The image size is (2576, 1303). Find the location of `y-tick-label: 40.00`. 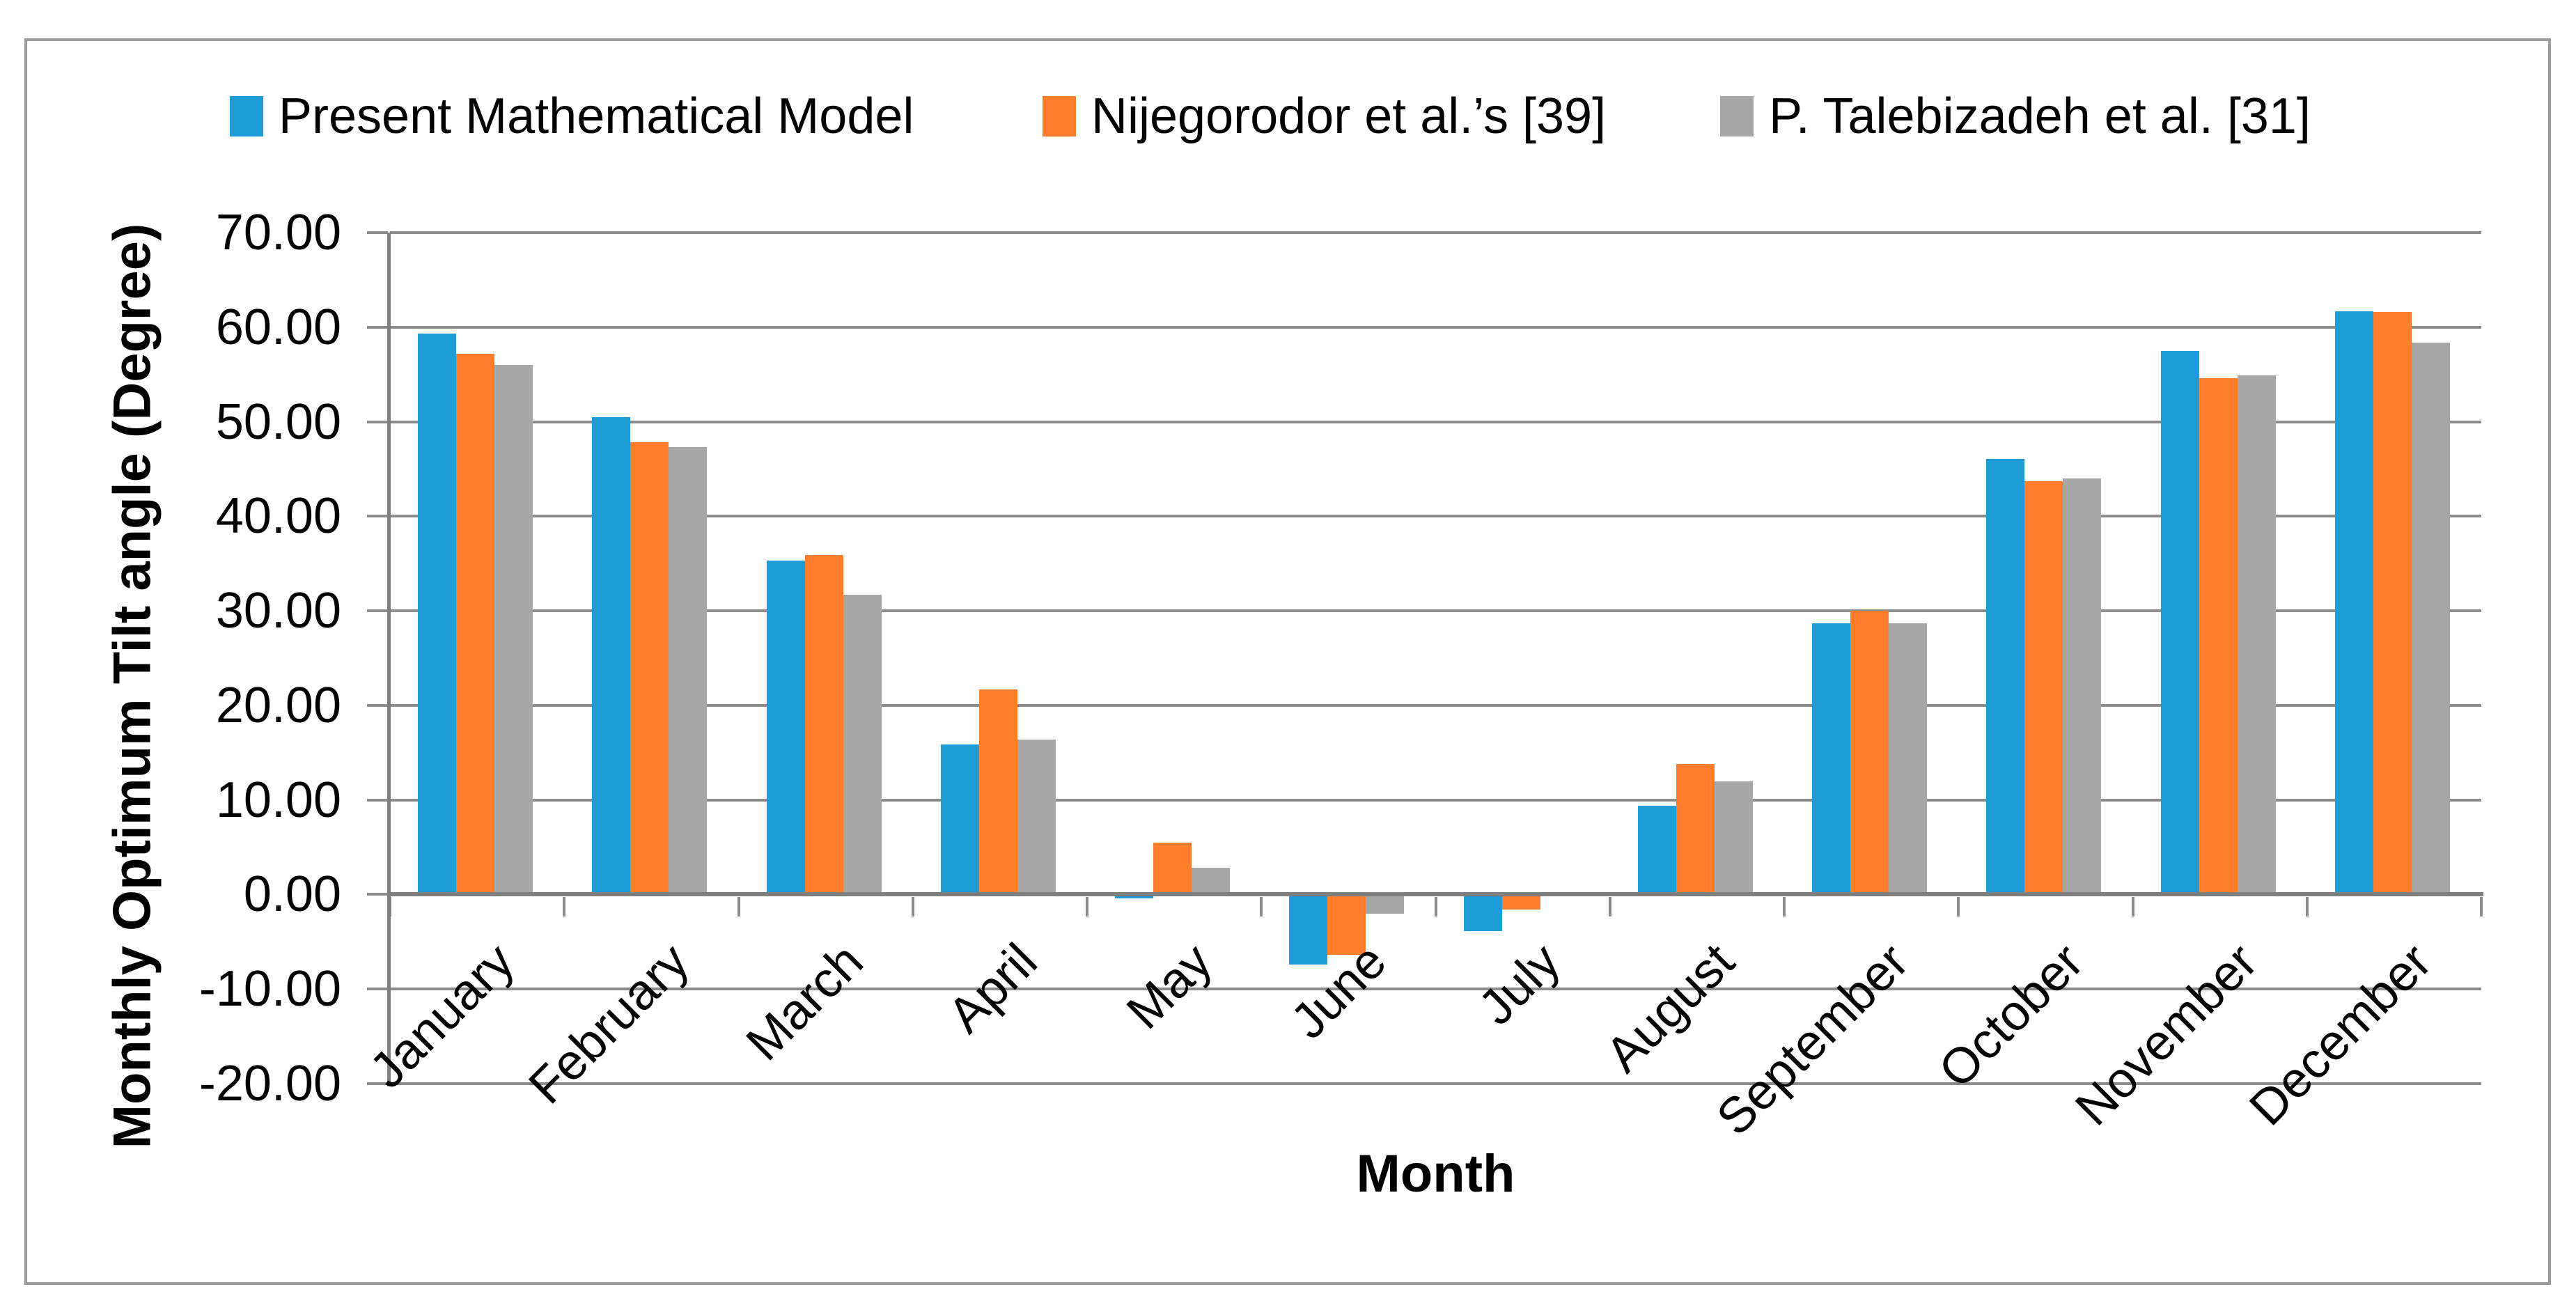

y-tick-label: 40.00 is located at coordinates (278, 516).